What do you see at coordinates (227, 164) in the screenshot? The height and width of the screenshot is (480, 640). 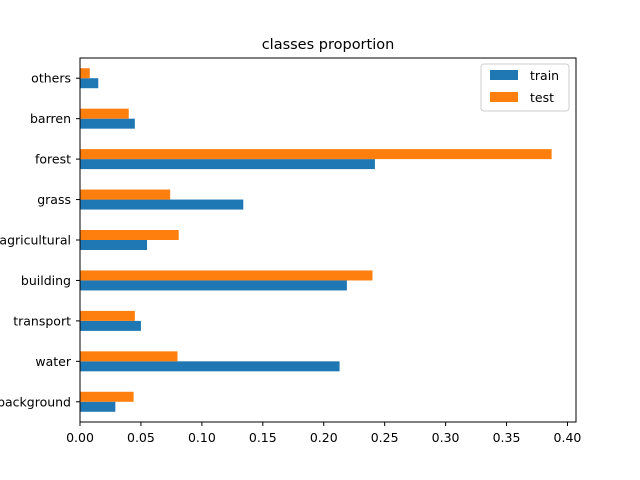 I see `bar-train-forest` at bounding box center [227, 164].